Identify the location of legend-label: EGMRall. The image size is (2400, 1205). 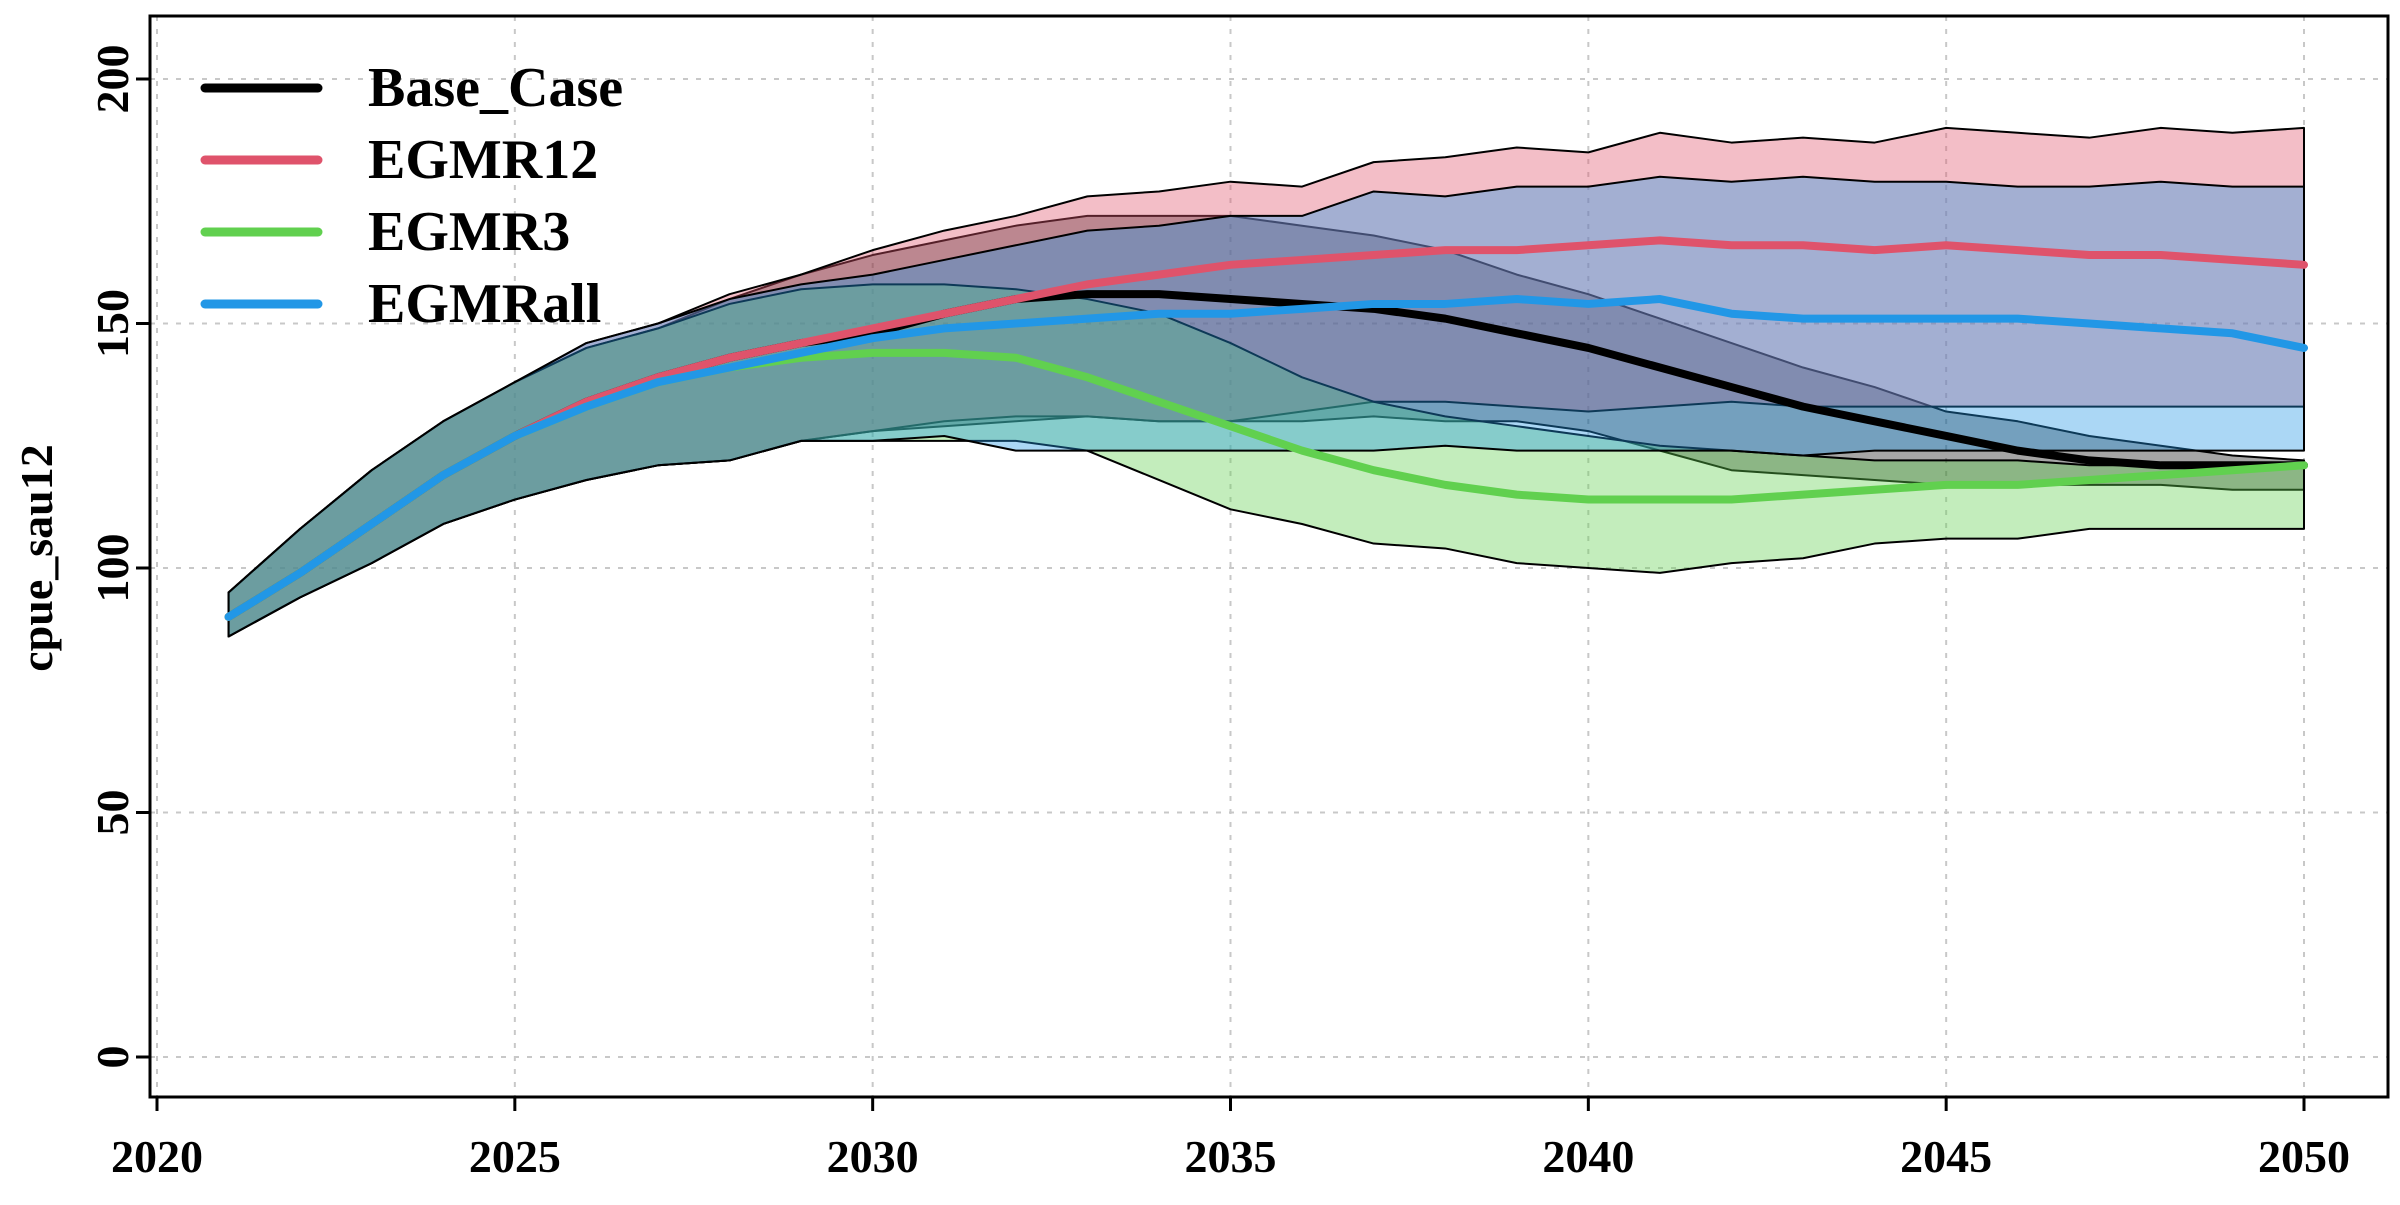
(484, 304).